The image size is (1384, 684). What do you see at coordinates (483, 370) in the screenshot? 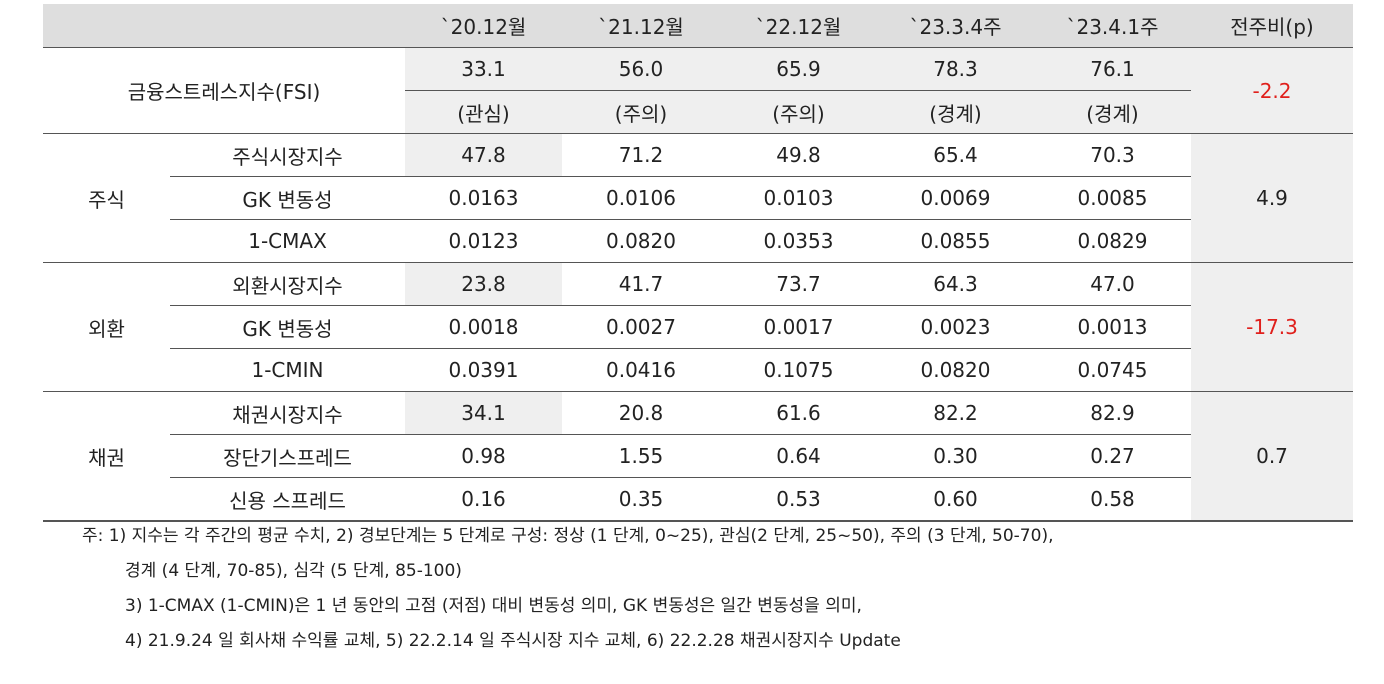
I see `cell-value: 0.0391` at bounding box center [483, 370].